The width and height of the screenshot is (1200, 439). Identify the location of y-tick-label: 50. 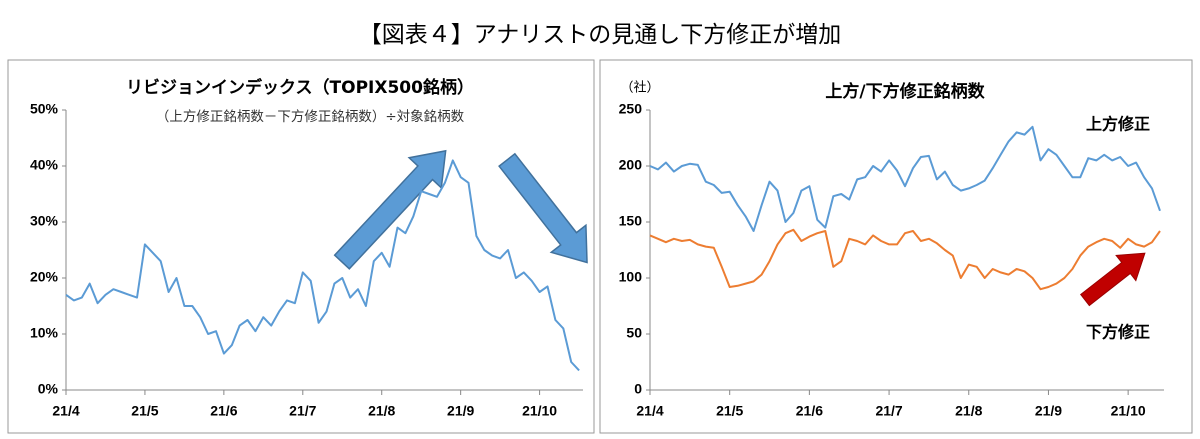
(634, 333).